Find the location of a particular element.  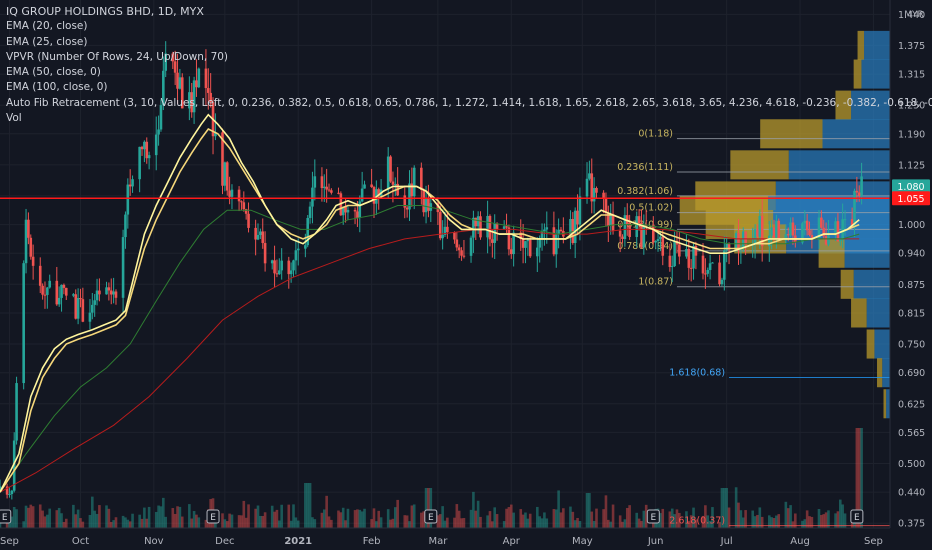

y-tick-13: 0.625 is located at coordinates (911, 404).